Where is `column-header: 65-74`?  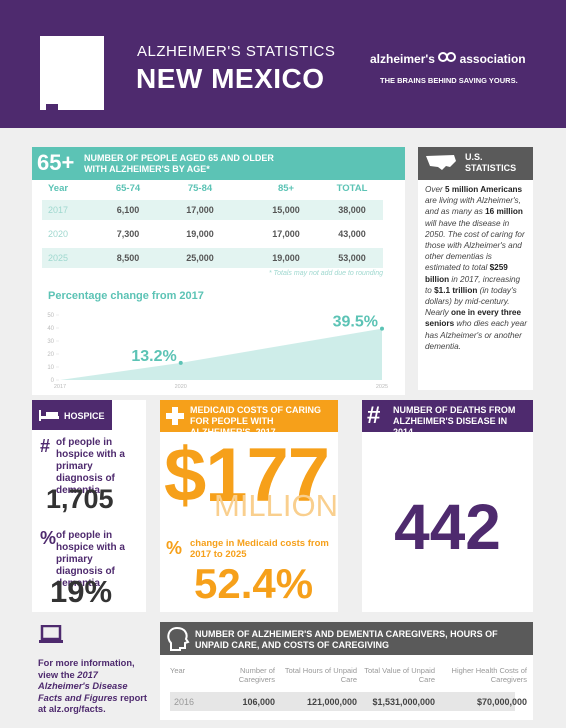 column-header: 65-74 is located at coordinates (128, 188).